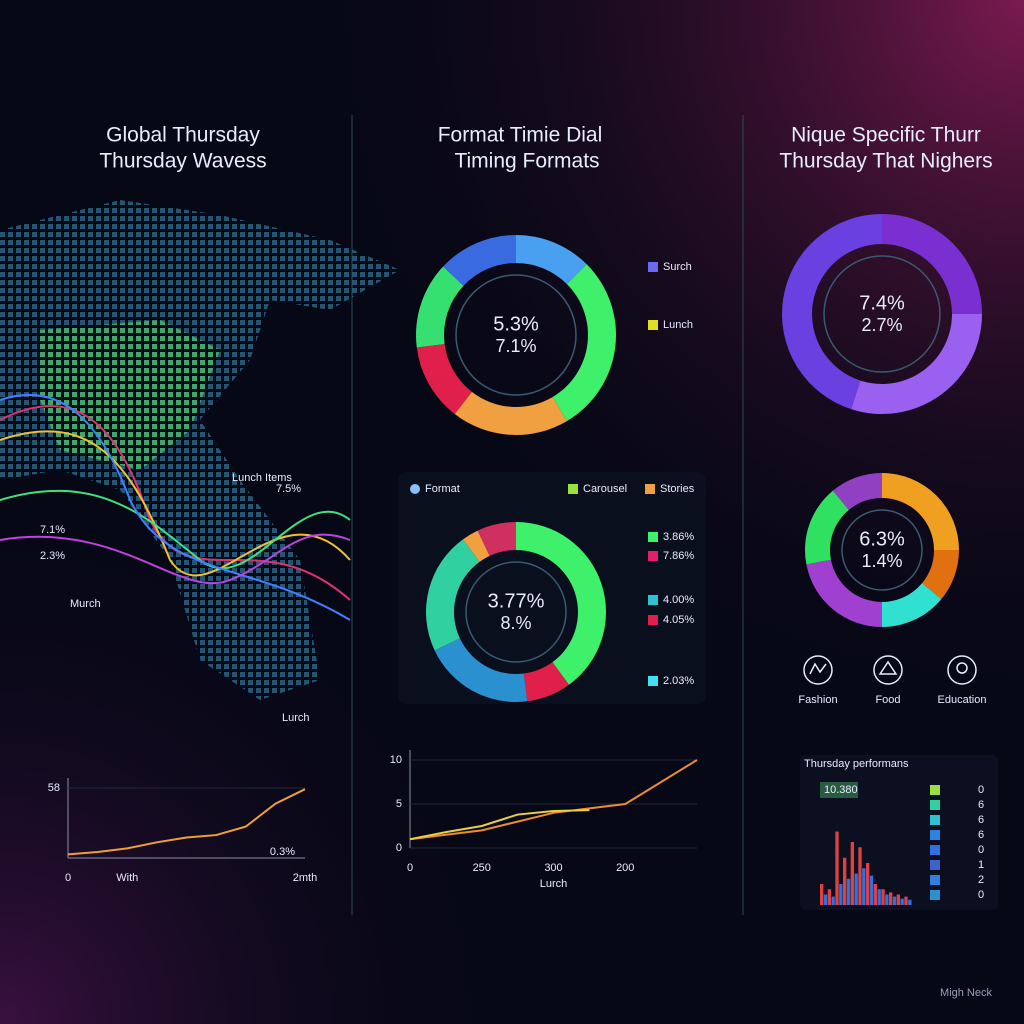  I want to click on x-tick-label: 250, so click(482, 868).